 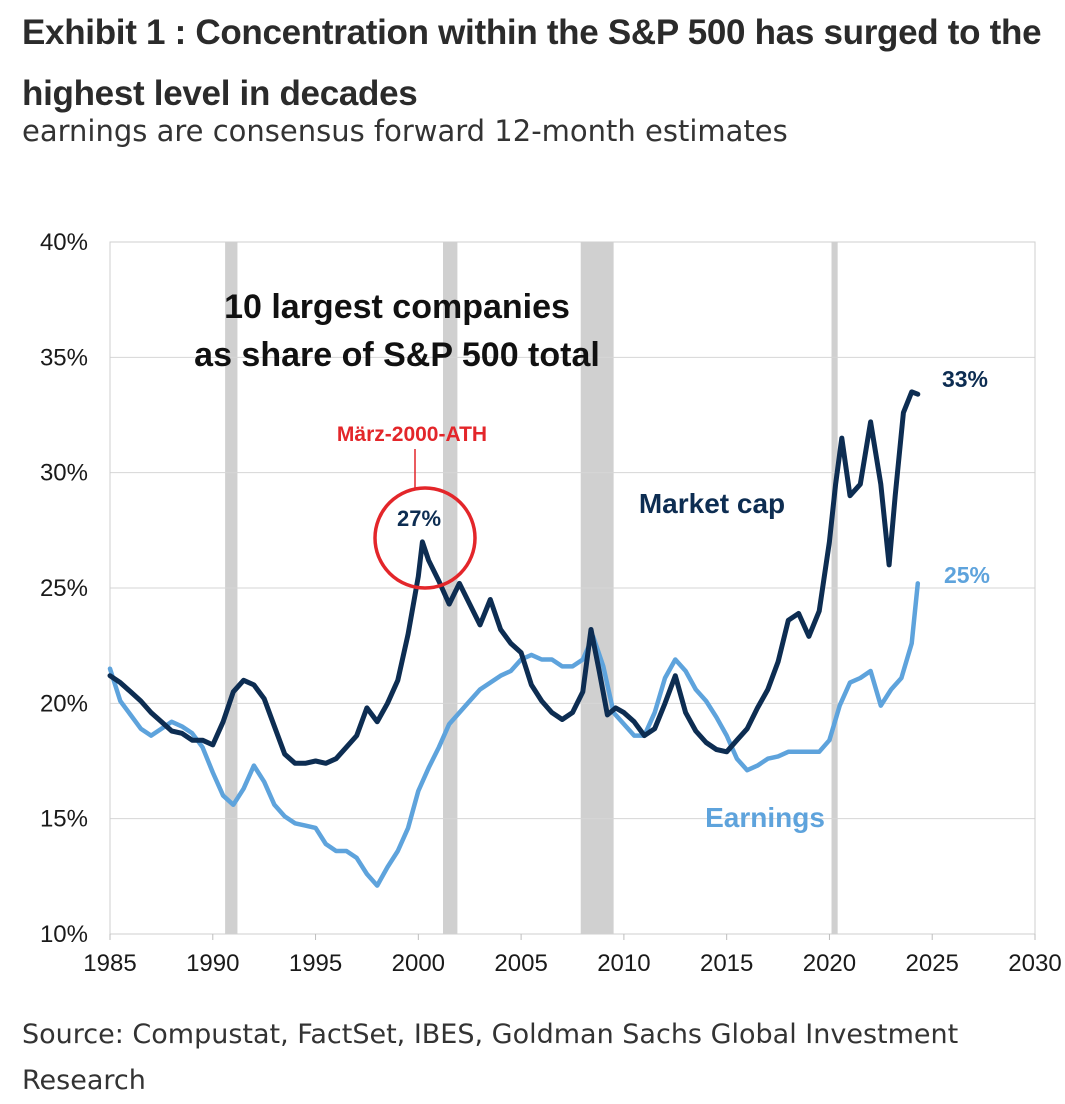 What do you see at coordinates (419, 518) in the screenshot?
I see `ath-peak-value-label: 27%` at bounding box center [419, 518].